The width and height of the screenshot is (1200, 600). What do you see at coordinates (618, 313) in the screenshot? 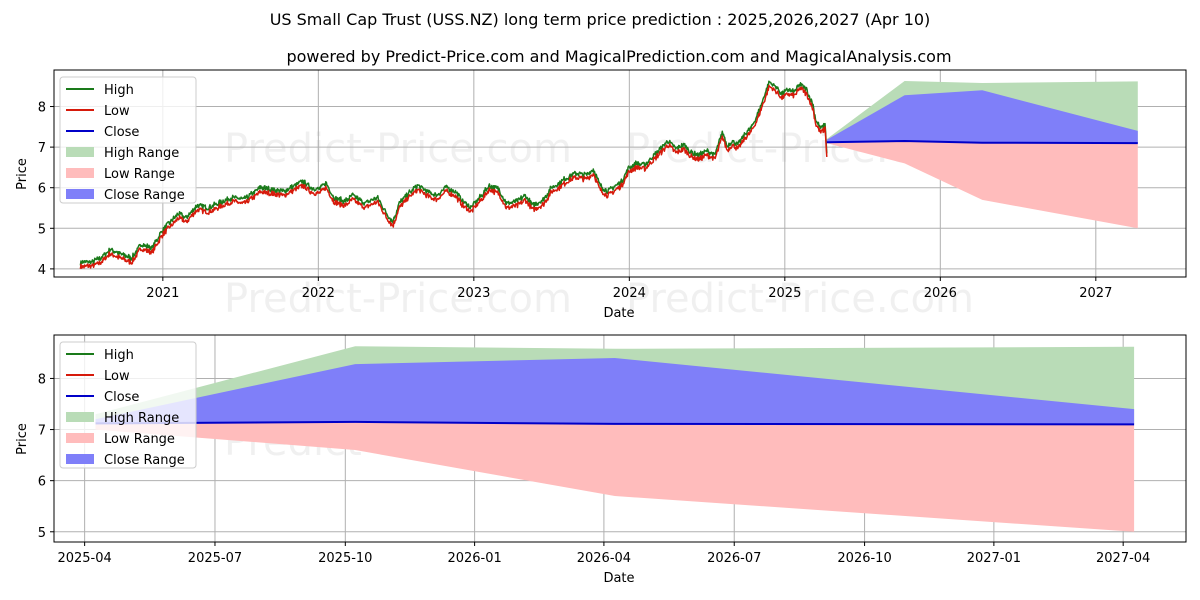
I see `top-x-axis-label: Date` at bounding box center [618, 313].